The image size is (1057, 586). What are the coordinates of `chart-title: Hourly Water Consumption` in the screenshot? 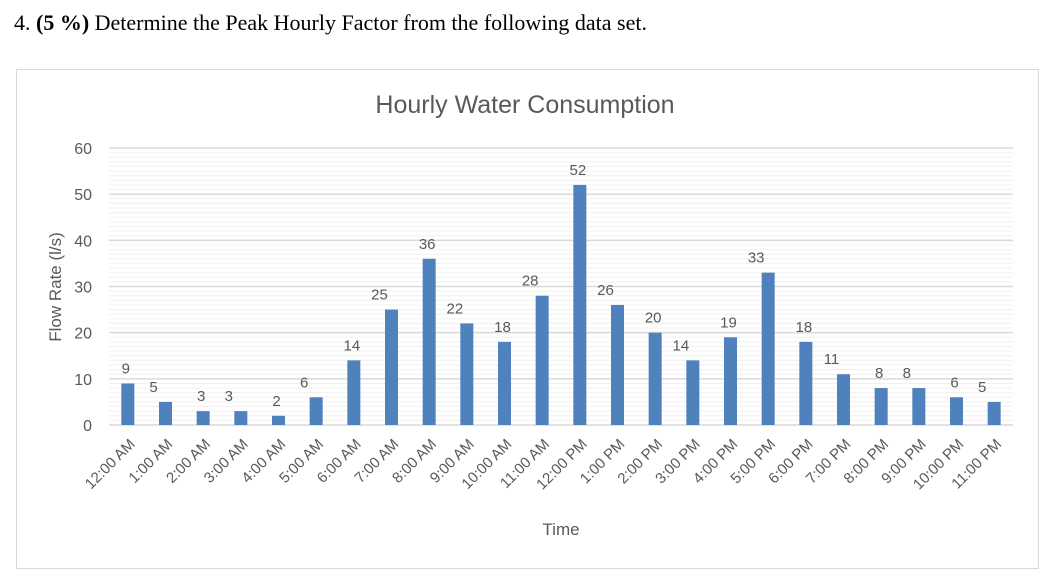 It's located at (524, 105).